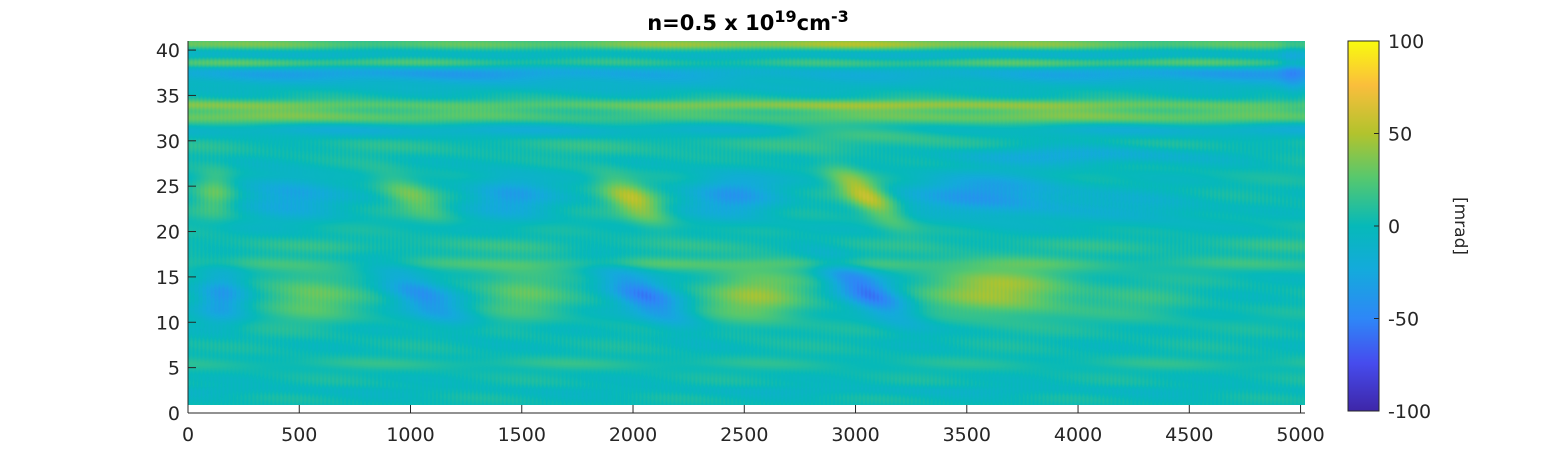 This screenshot has height=464, width=1559. Describe the element at coordinates (174, 414) in the screenshot. I see `y-tick-label: 0` at that location.